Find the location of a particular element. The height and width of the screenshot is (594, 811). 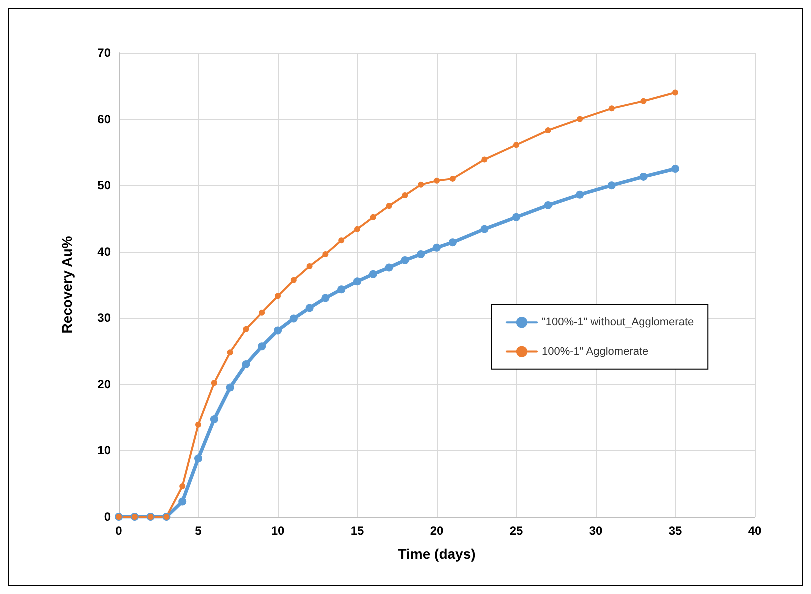

x-tick-label: 0 is located at coordinates (119, 531).